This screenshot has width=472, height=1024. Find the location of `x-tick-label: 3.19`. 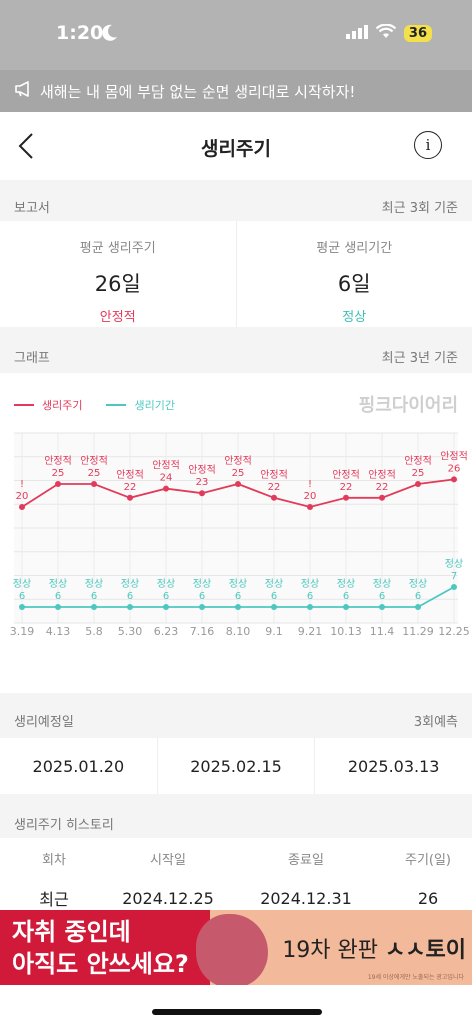

x-tick-label: 3.19 is located at coordinates (22, 631).